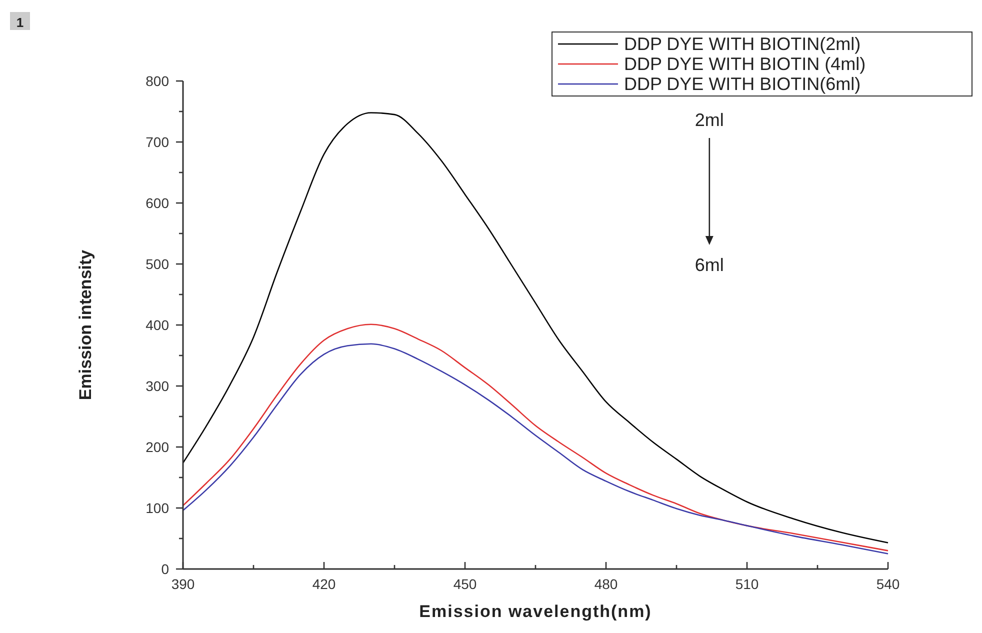  Describe the element at coordinates (535, 611) in the screenshot. I see `x-axis-title: Emission wavelength(nm)` at that location.